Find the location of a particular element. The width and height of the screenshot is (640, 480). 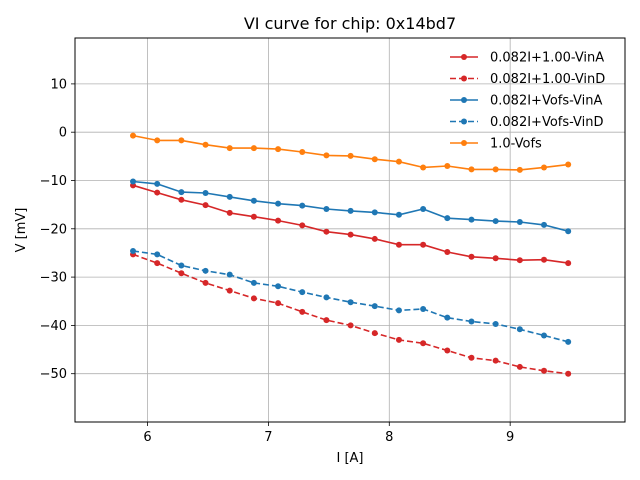

y-tick-label: −40 is located at coordinates (53, 326).